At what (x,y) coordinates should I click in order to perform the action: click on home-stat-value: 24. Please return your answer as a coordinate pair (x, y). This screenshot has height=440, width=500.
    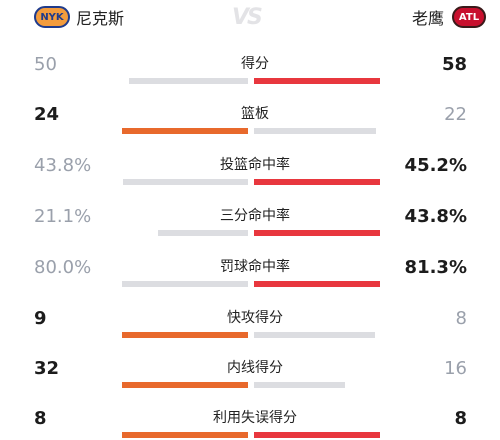
    Looking at the image, I should click on (47, 114).